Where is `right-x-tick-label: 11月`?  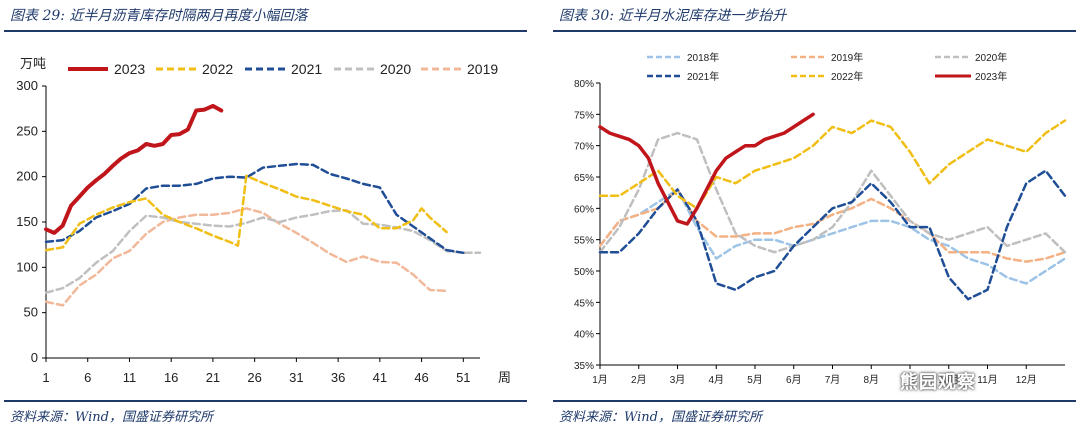
right-x-tick-label: 11月 is located at coordinates (987, 380).